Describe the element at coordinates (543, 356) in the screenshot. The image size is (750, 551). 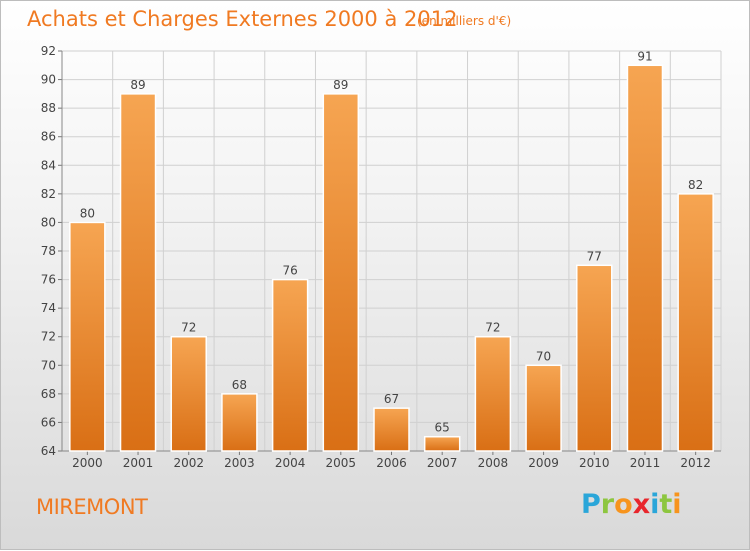
I see `data-label: 70` at that location.